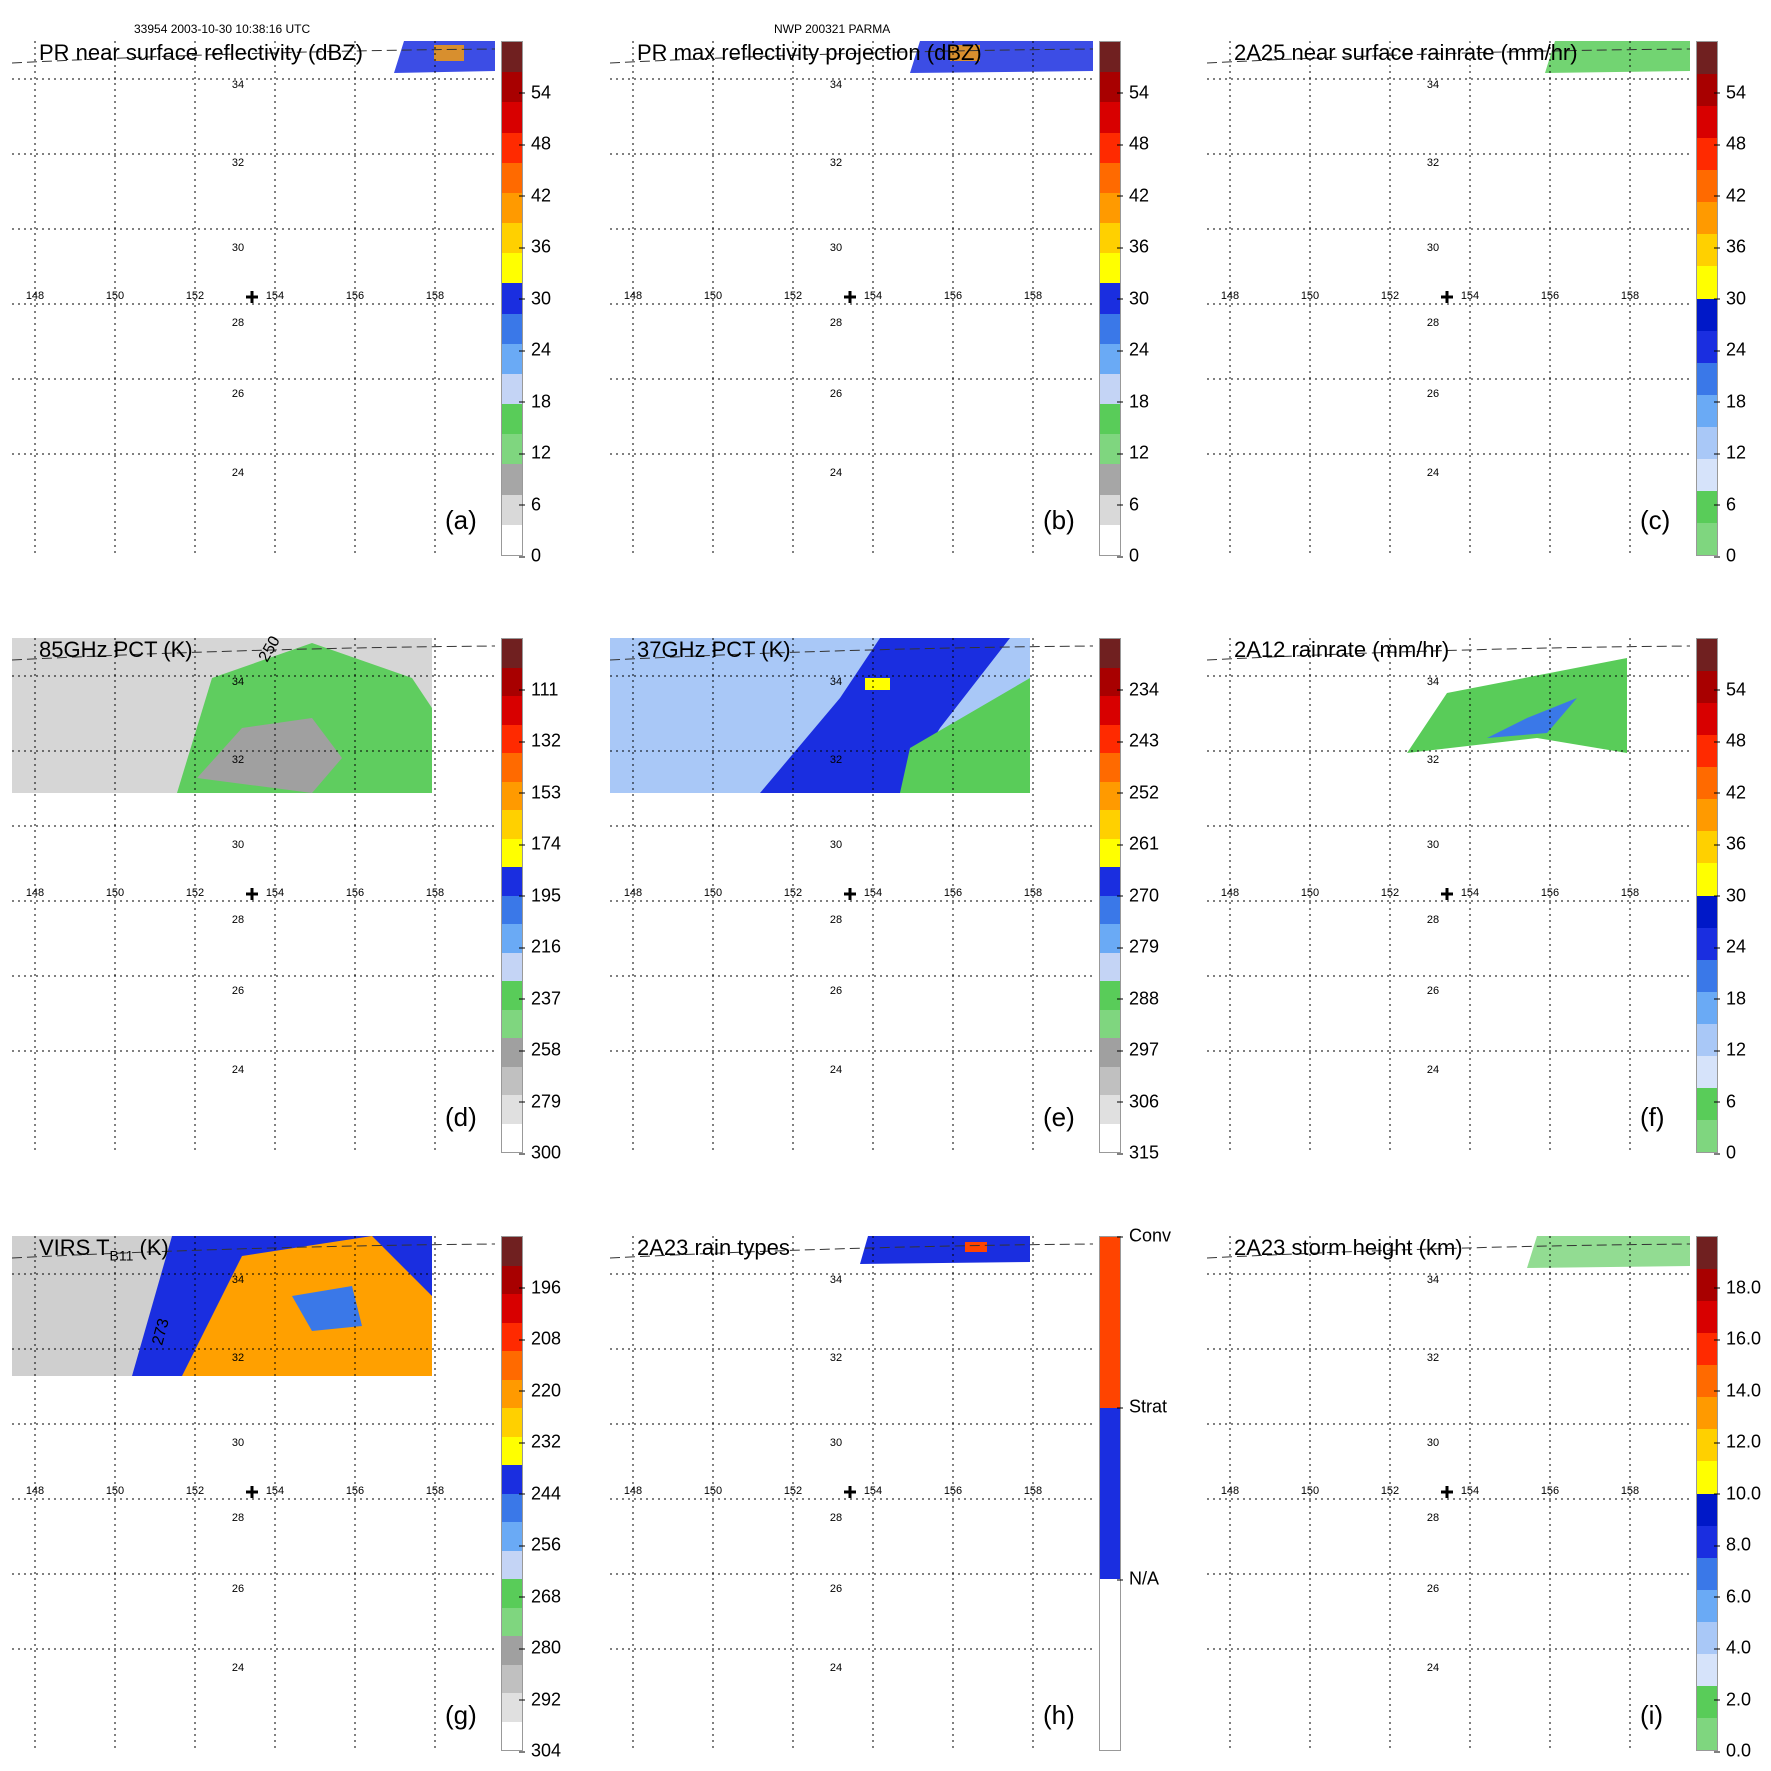  I want to click on colorbar-tick-label: 232, so click(540, 1442).